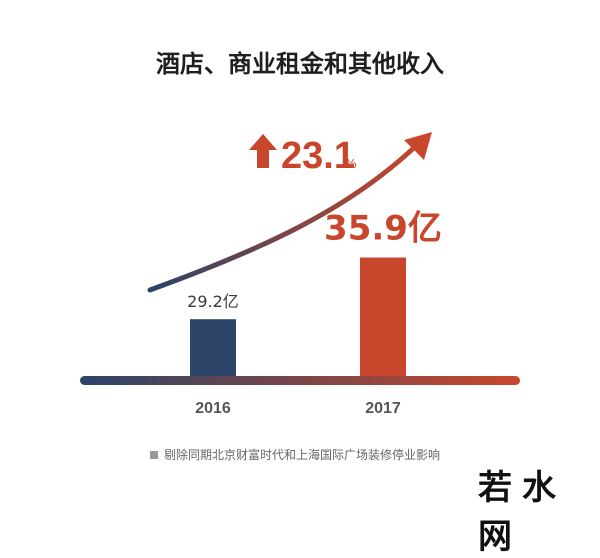 Image resolution: width=600 pixels, height=558 pixels. Describe the element at coordinates (213, 348) in the screenshot. I see `bar-2016` at that location.